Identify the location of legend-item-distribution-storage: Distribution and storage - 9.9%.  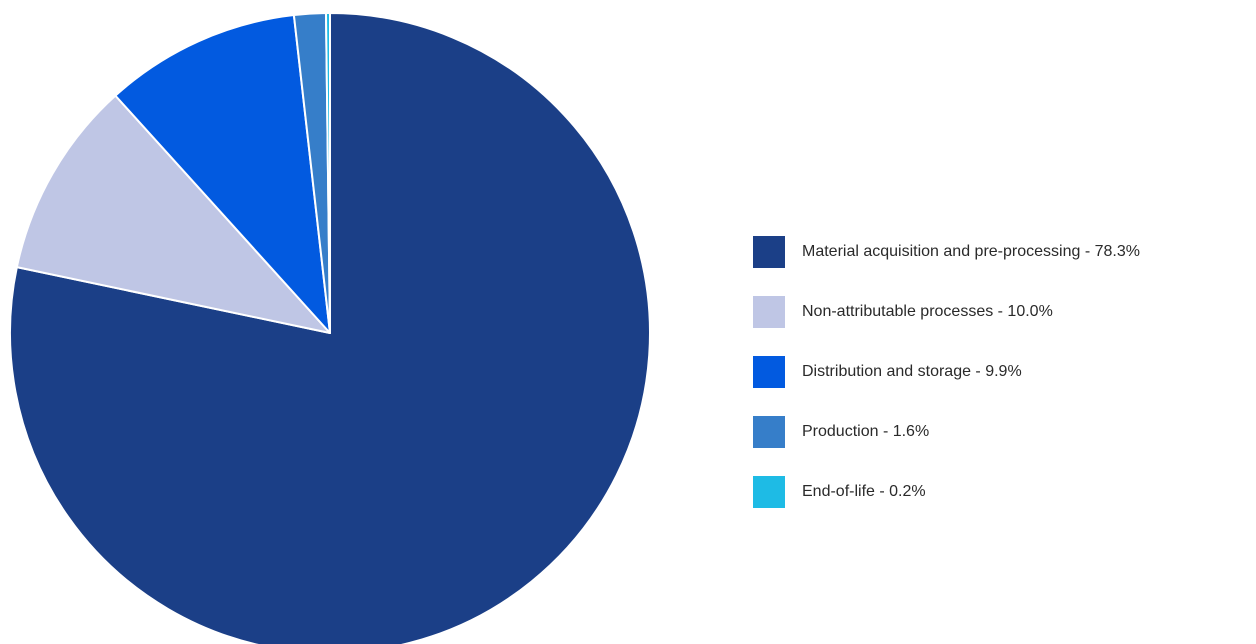
(946, 372).